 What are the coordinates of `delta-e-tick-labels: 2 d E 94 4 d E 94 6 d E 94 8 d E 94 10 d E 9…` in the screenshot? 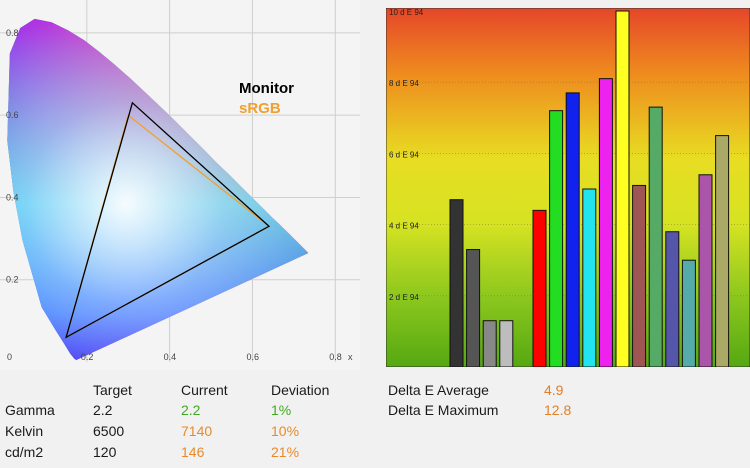 It's located at (406, 155).